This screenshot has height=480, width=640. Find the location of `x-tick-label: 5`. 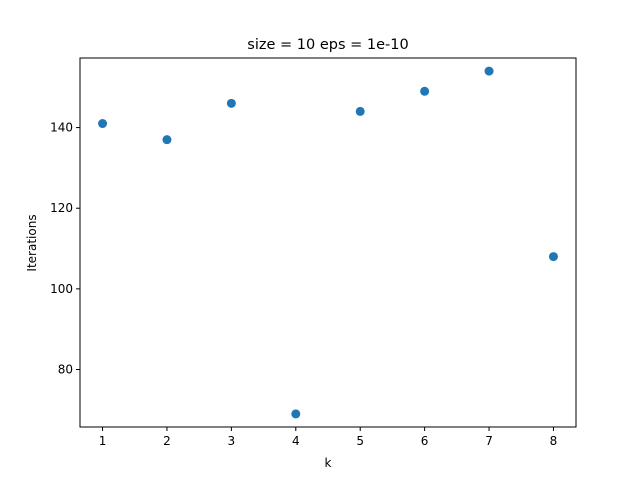

x-tick-label: 5 is located at coordinates (360, 441).